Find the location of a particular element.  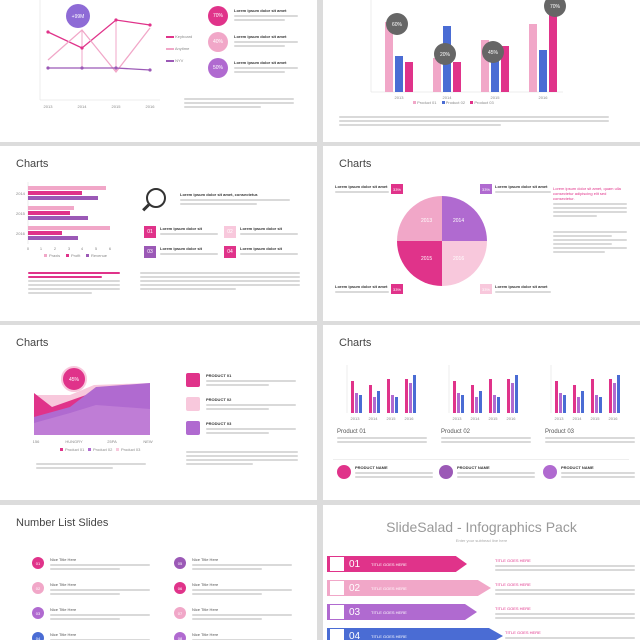

section-heading: Lorem ipsum dolor sit amet, consectetur. is located at coordinates (219, 194).